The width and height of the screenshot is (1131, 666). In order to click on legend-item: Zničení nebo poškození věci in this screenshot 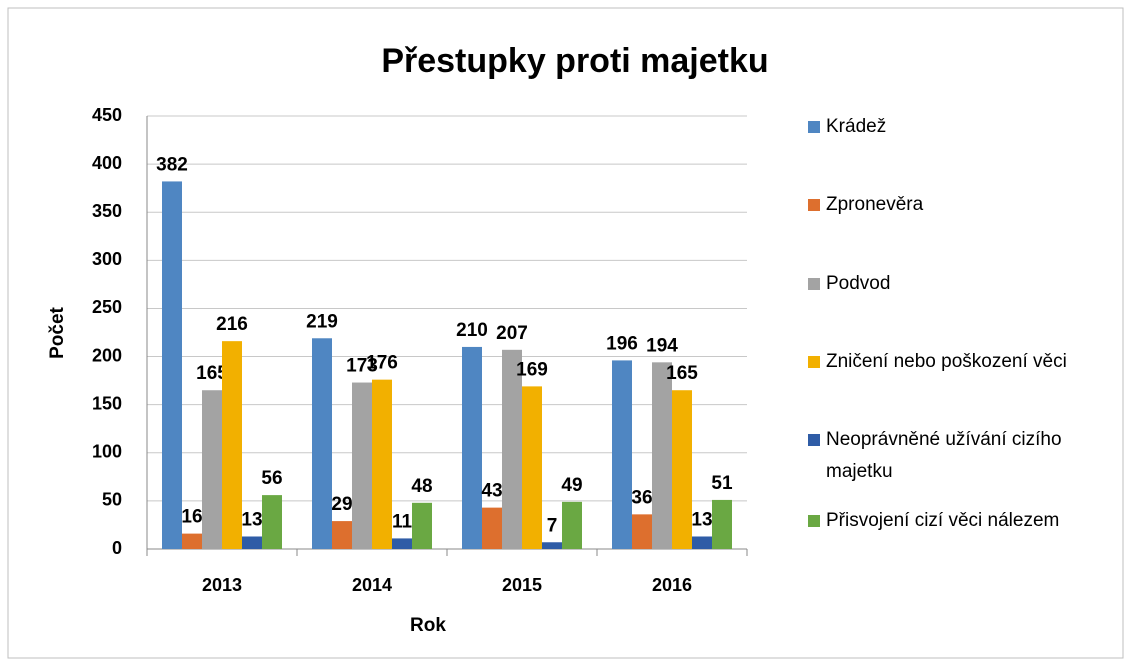, I will do `click(963, 362)`.